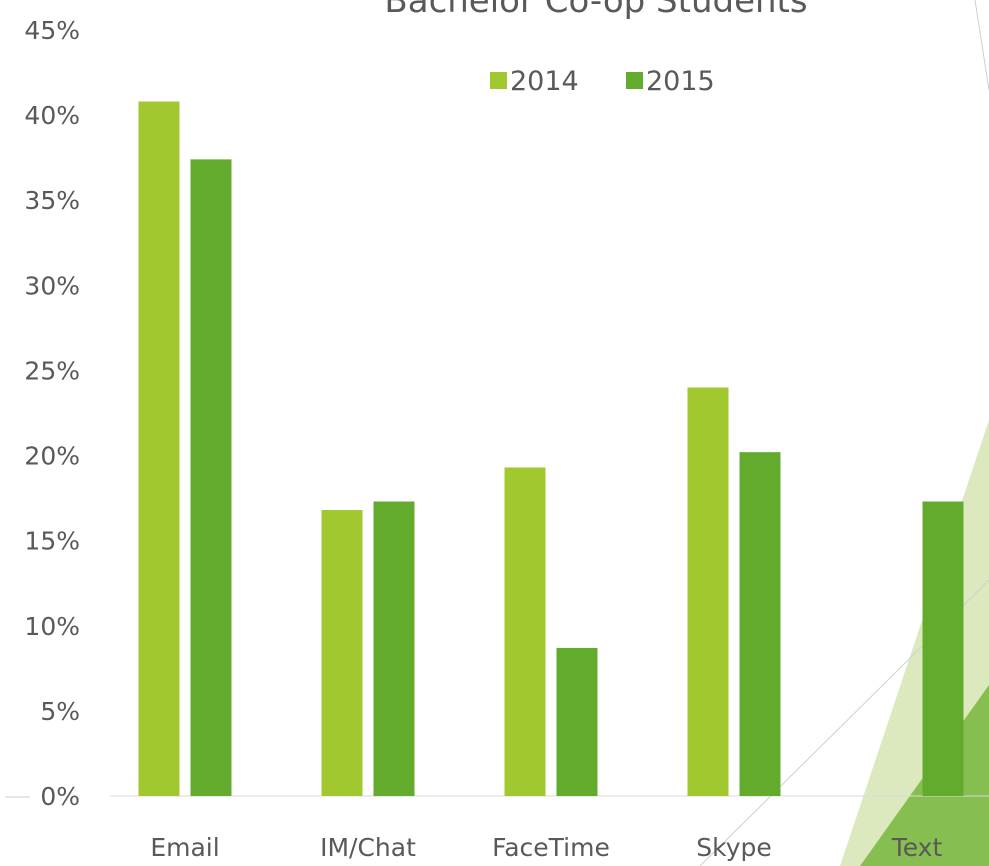 The image size is (989, 866). What do you see at coordinates (734, 847) in the screenshot?
I see `x-tick-label: Skype` at bounding box center [734, 847].